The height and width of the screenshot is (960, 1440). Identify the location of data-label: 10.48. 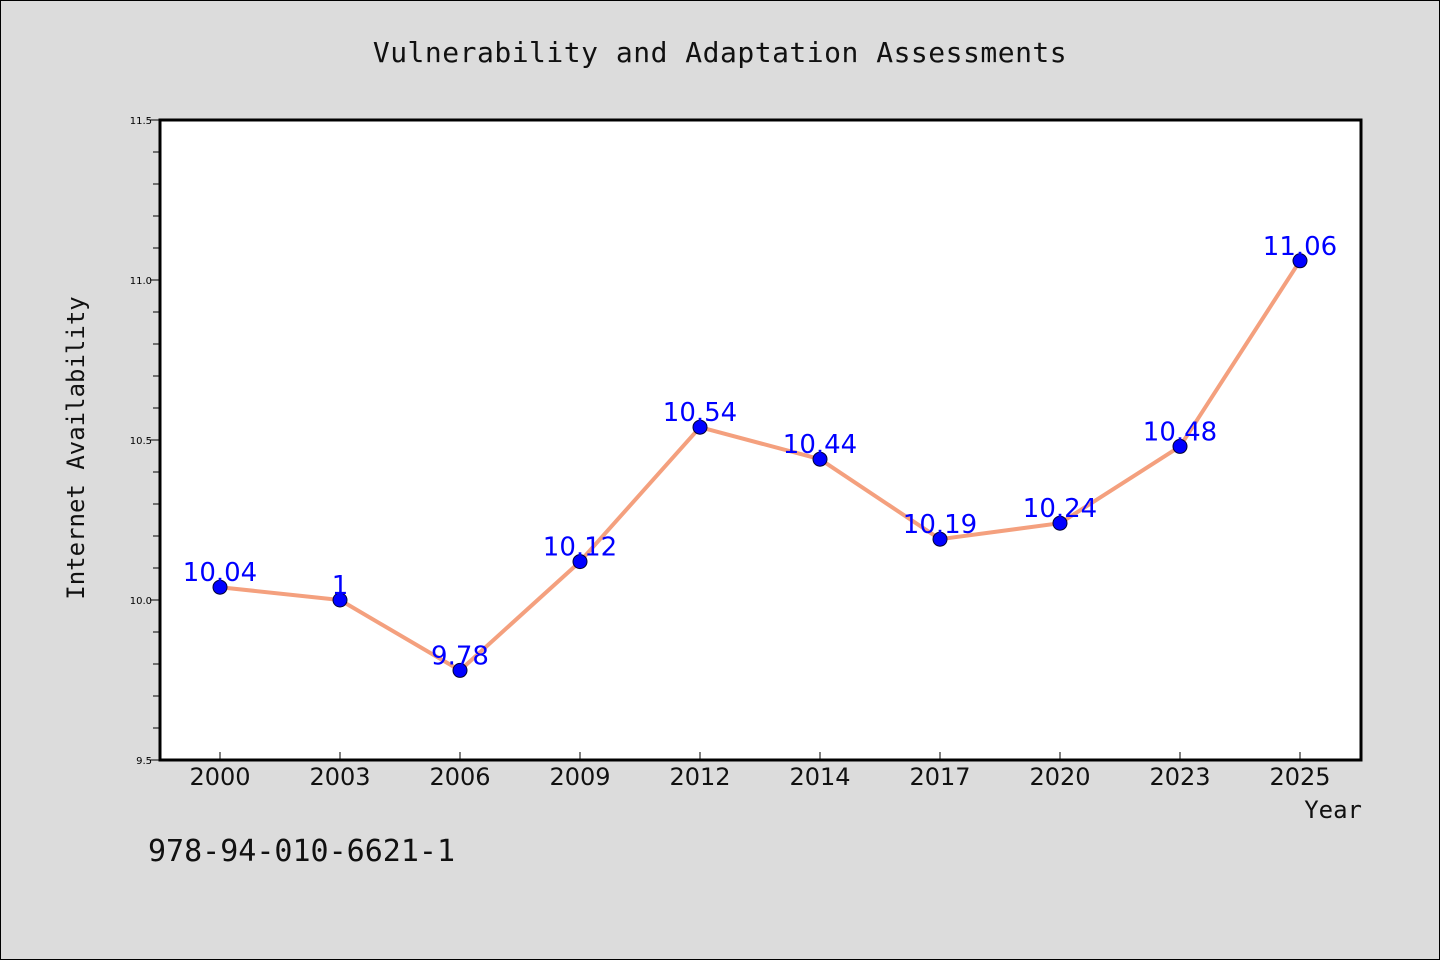
(1180, 432).